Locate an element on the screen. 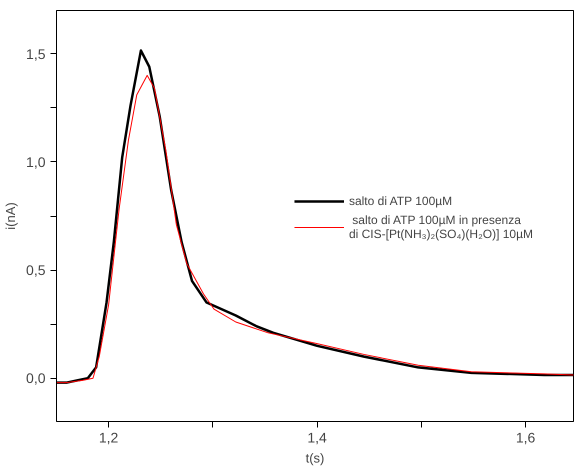 This screenshot has width=575, height=468. y-tick-label: 1,0 is located at coordinates (36, 162).